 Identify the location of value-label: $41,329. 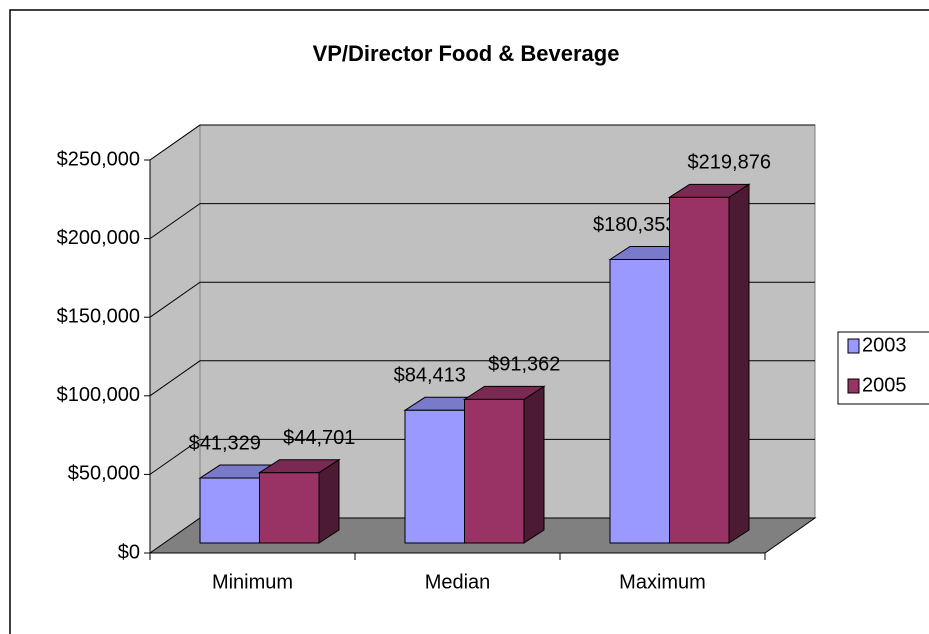
(225, 443).